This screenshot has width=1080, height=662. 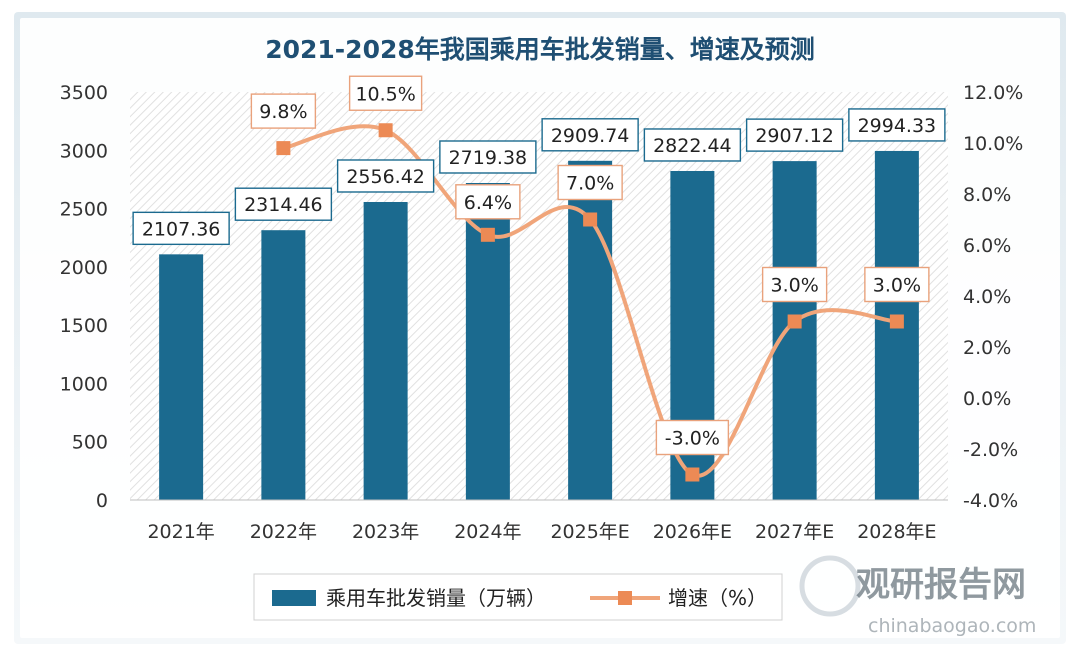 I want to click on growth-data-label: 7.0%, so click(x=590, y=184).